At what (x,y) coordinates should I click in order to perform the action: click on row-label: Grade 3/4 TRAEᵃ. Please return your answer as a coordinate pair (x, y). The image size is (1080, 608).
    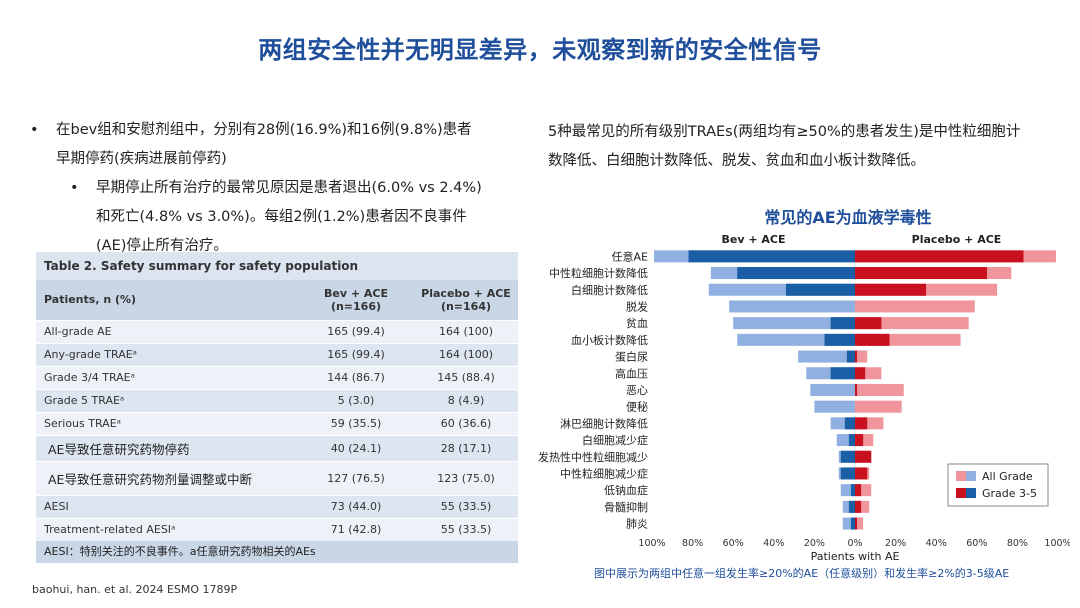
    Looking at the image, I should click on (167, 377).